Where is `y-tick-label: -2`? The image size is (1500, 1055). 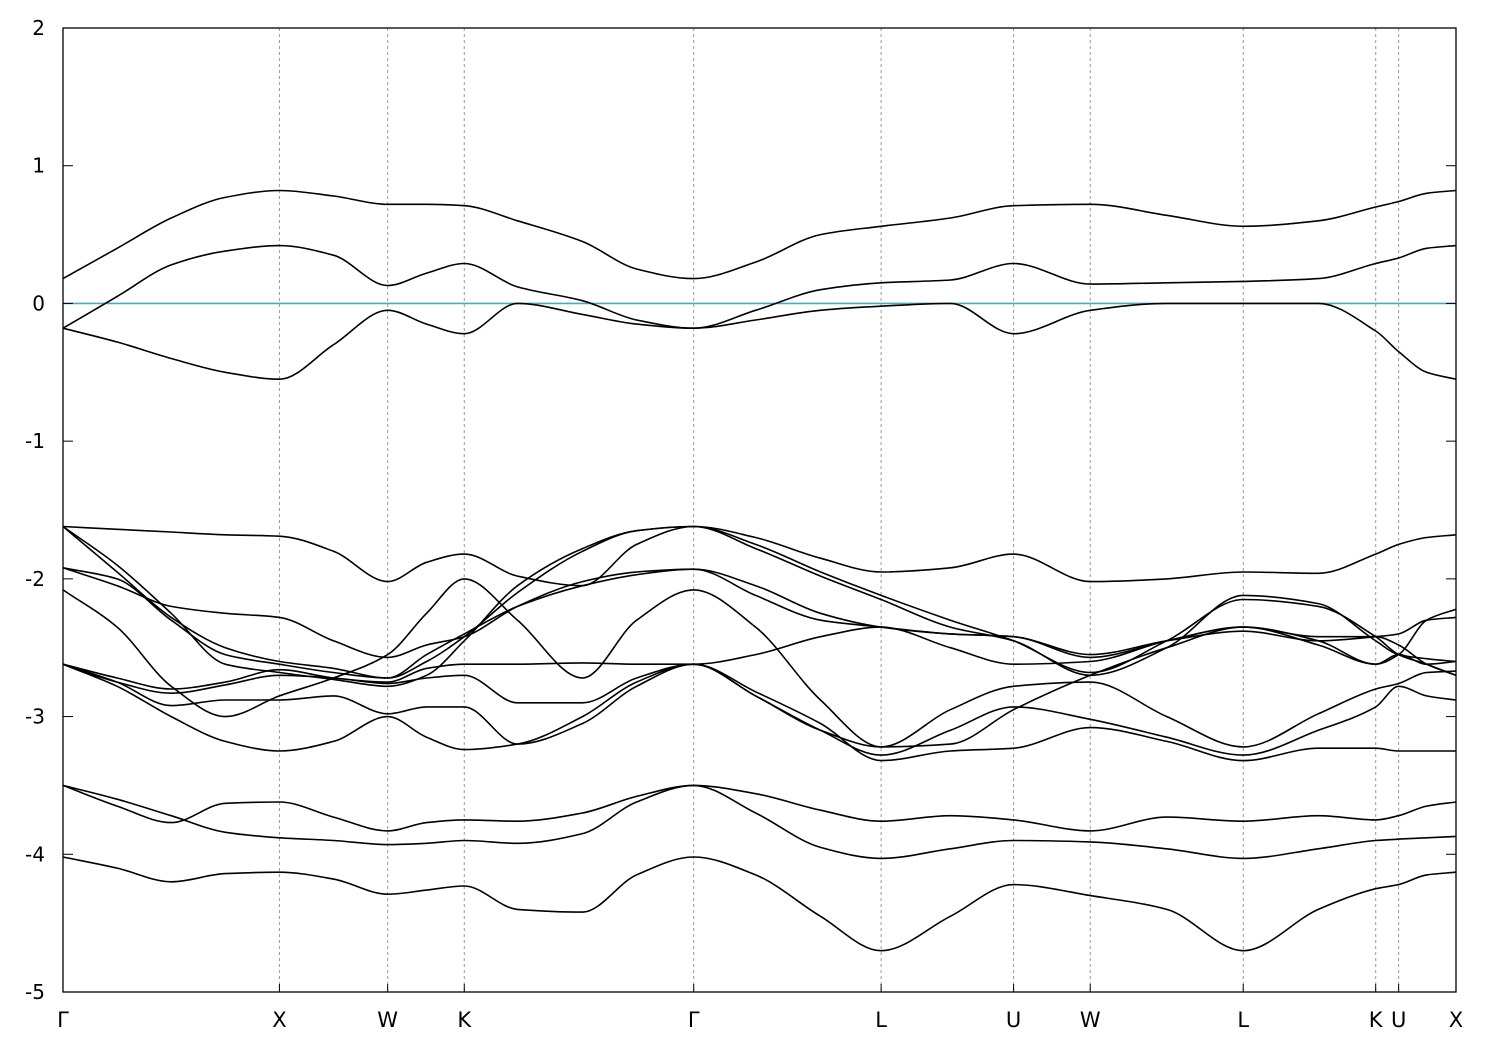
y-tick-label: -2 is located at coordinates (35, 579).